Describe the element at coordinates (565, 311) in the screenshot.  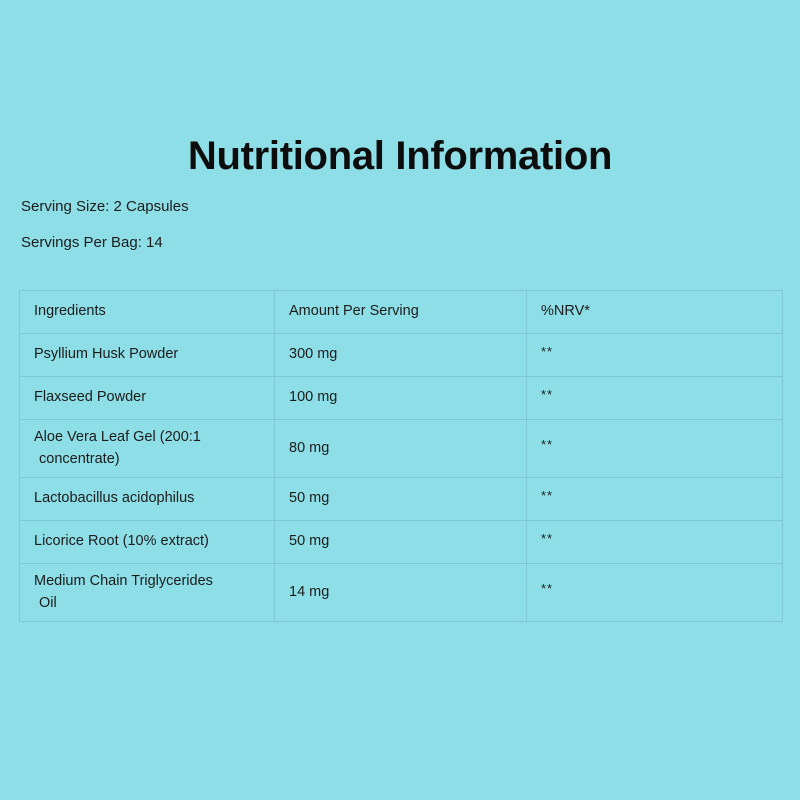
I see `column-header-nrv-label: %NRV*` at that location.